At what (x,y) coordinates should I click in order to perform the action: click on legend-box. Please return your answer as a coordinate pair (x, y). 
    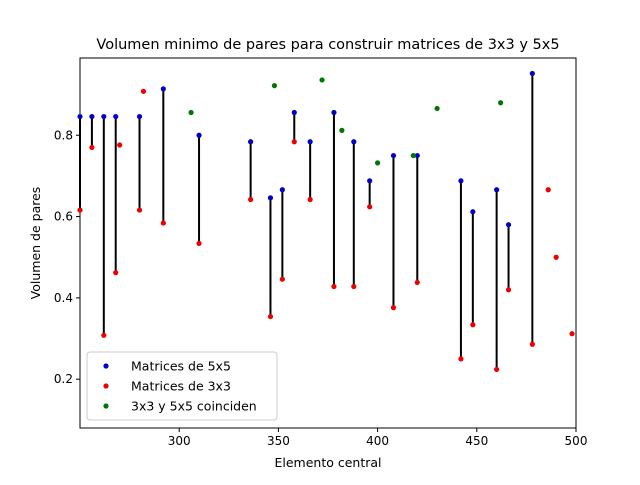
    Looking at the image, I should click on (182, 386).